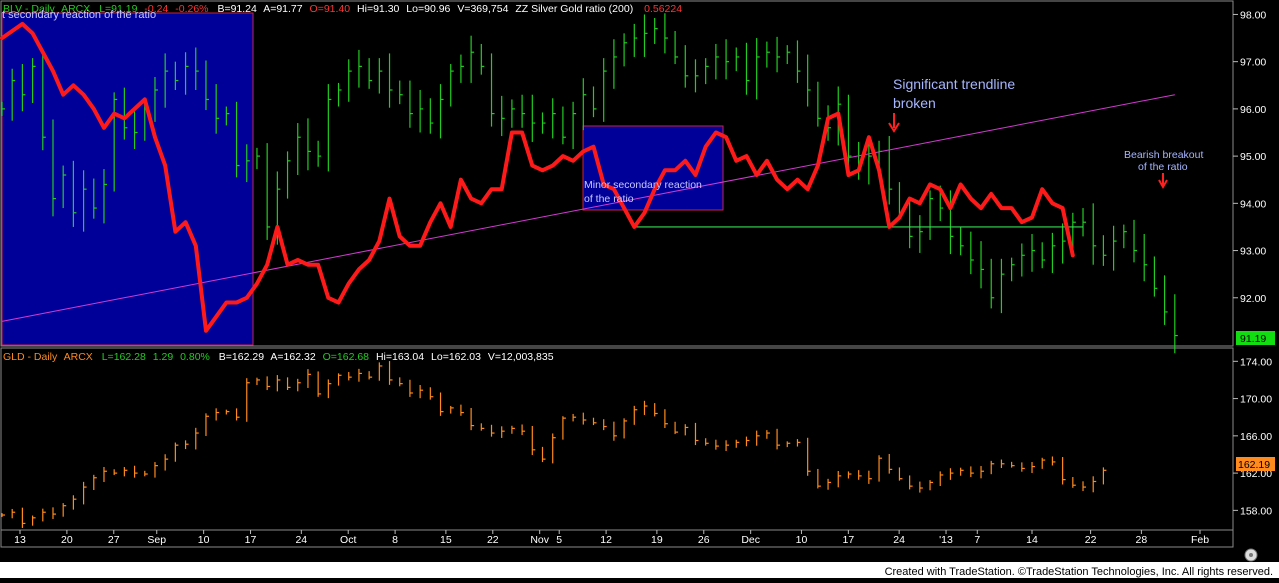  I want to click on x-tick-label: Nov, so click(539, 540).